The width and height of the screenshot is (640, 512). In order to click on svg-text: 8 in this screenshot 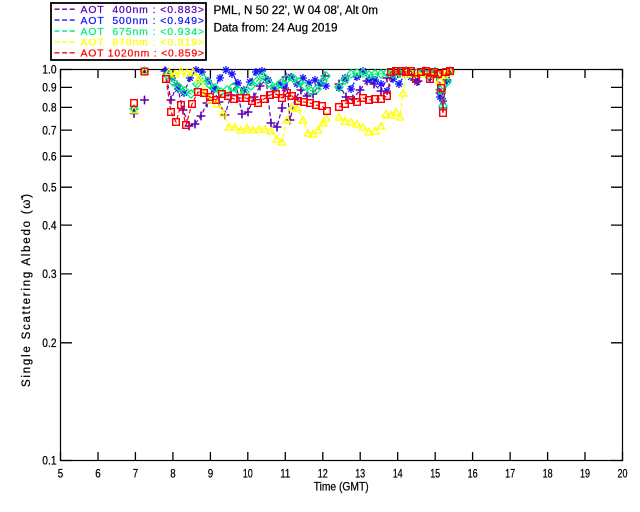, I will do `click(173, 474)`.